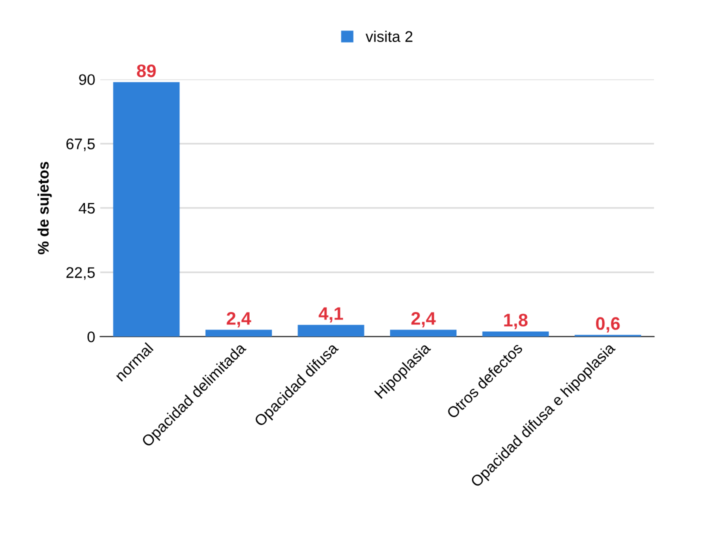 Image resolution: width=701 pixels, height=536 pixels. What do you see at coordinates (608, 325) in the screenshot?
I see `data-label: 0,6` at bounding box center [608, 325].